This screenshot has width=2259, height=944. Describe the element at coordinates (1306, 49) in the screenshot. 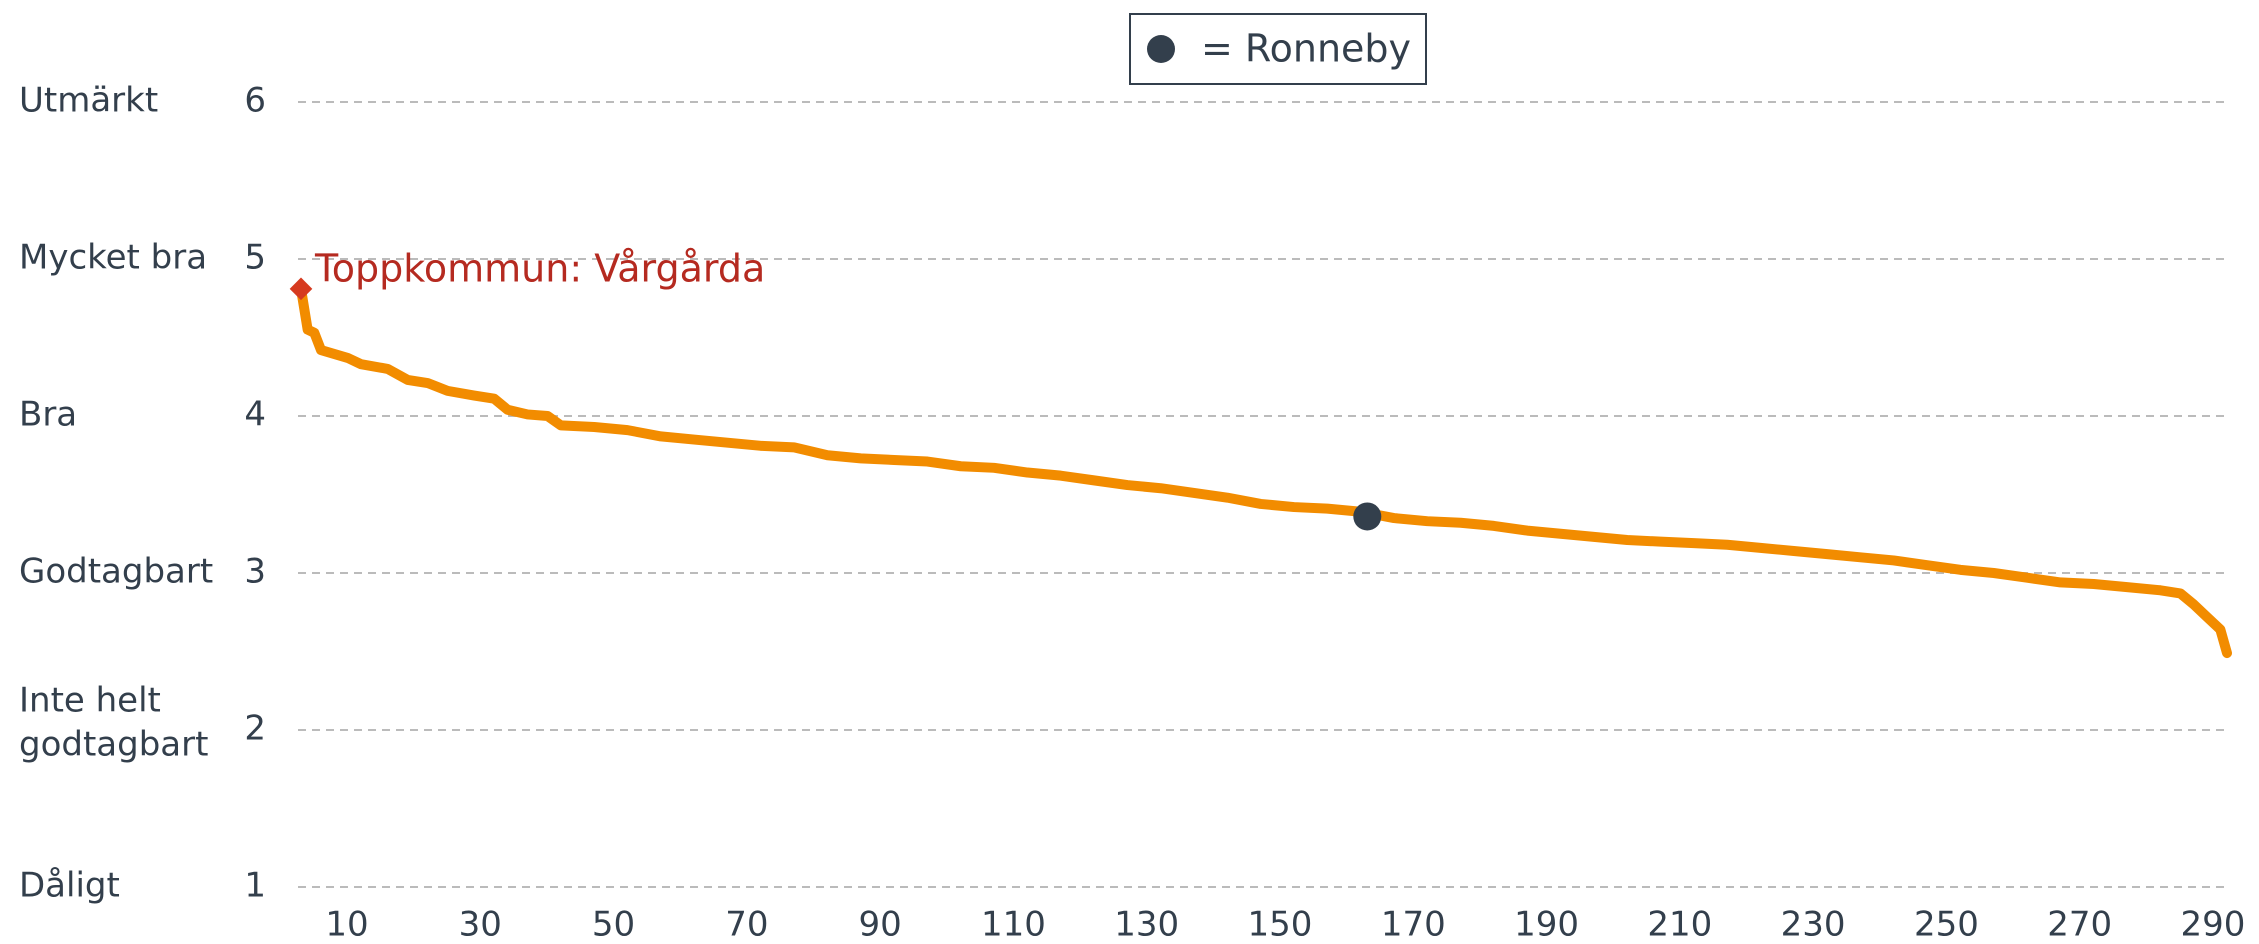

I see `legend-label: = Ronneby` at that location.